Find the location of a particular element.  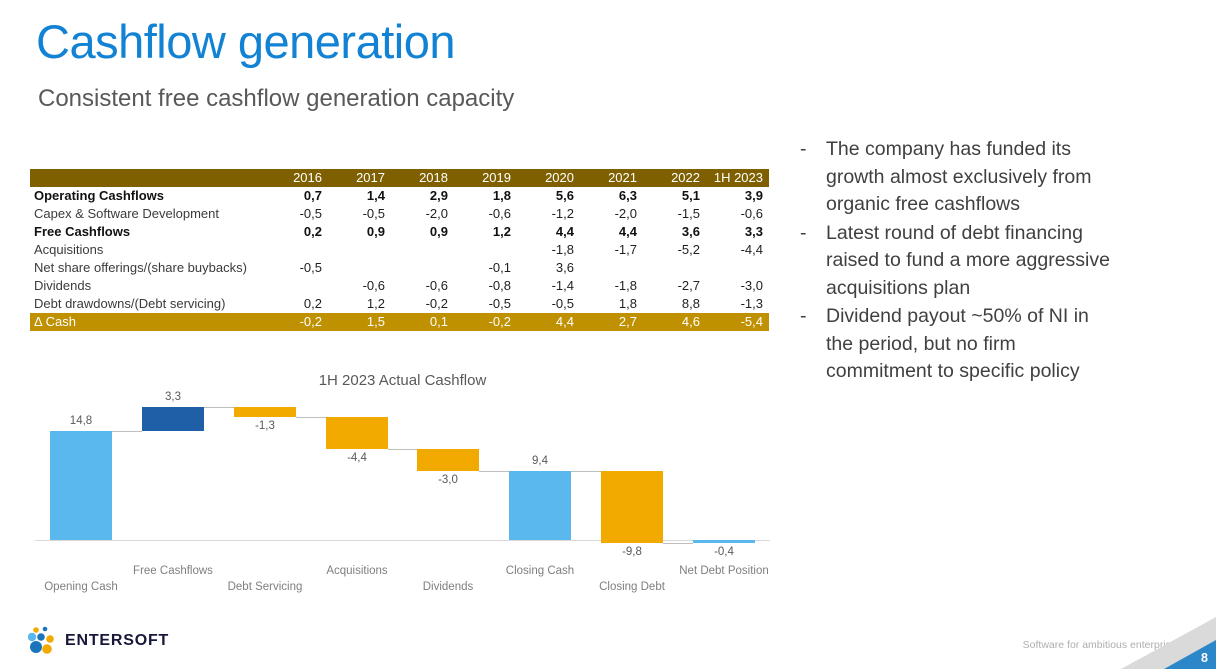

x-axis-label: Closing Debt is located at coordinates (632, 587).